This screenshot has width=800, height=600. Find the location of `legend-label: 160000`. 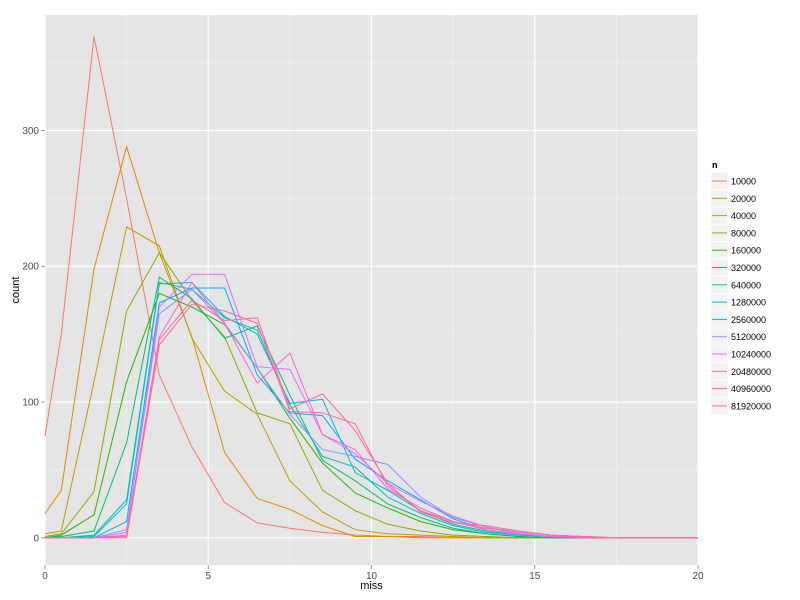

legend-label: 160000 is located at coordinates (746, 251).